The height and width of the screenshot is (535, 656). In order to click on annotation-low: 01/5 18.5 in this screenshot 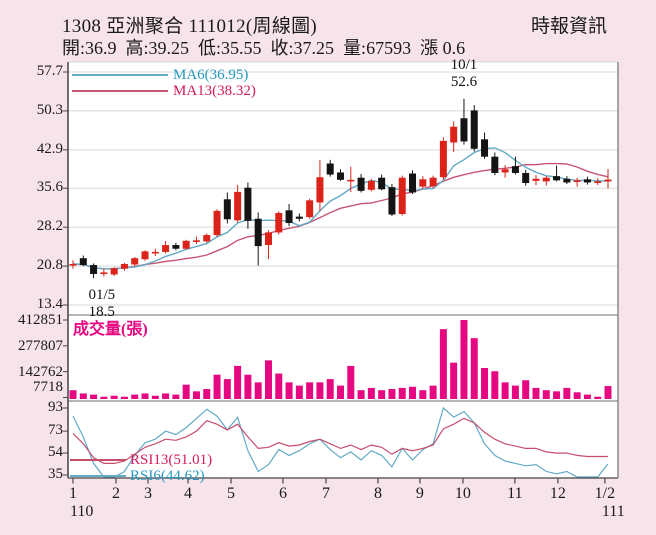, I will do `click(102, 304)`.